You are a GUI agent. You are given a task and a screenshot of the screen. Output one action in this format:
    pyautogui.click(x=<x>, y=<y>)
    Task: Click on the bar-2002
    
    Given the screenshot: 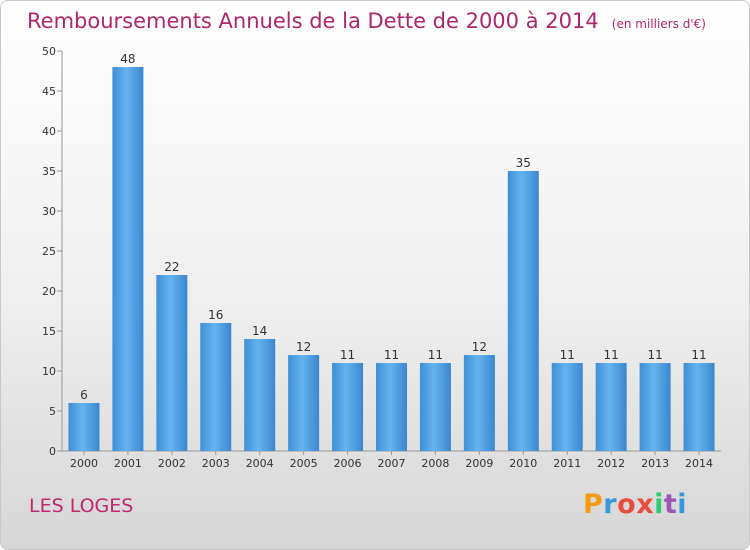 What is the action you would take?
    pyautogui.click(x=172, y=363)
    